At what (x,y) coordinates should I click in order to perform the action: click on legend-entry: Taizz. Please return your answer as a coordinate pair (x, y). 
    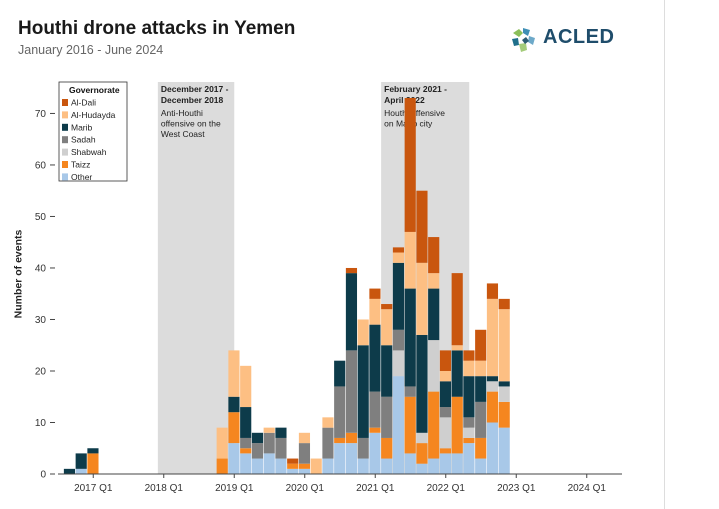
    Looking at the image, I should click on (80, 165).